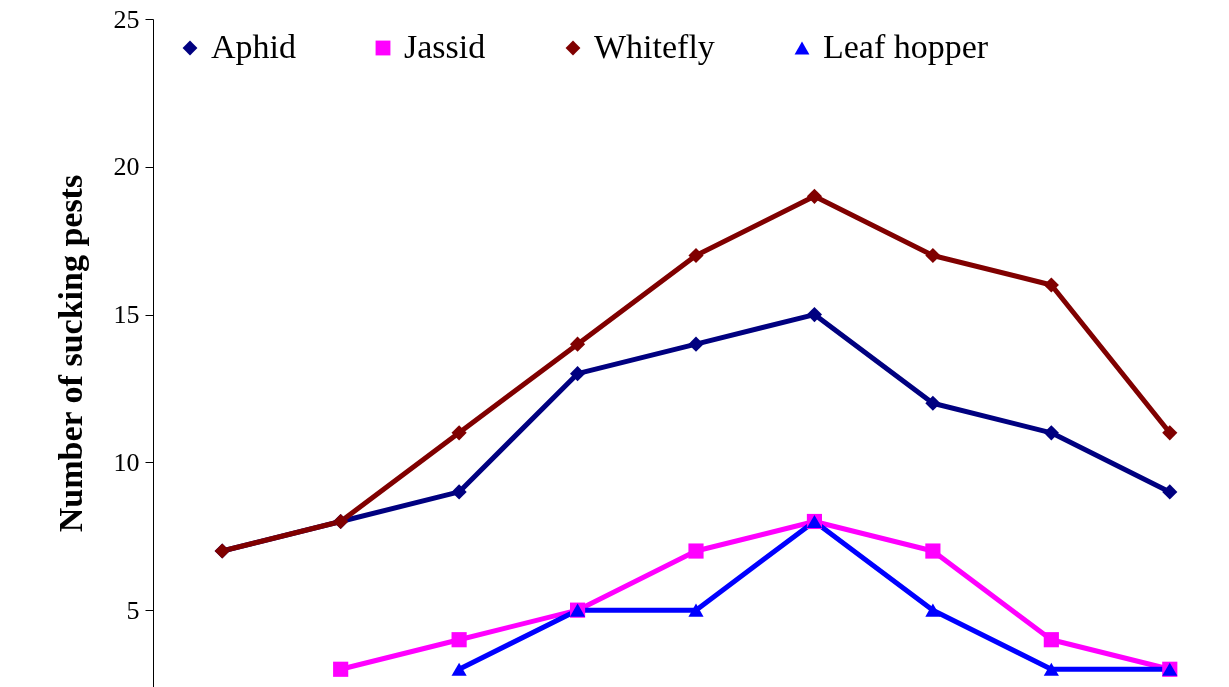  I want to click on legend-label: Whitefly, so click(654, 46).